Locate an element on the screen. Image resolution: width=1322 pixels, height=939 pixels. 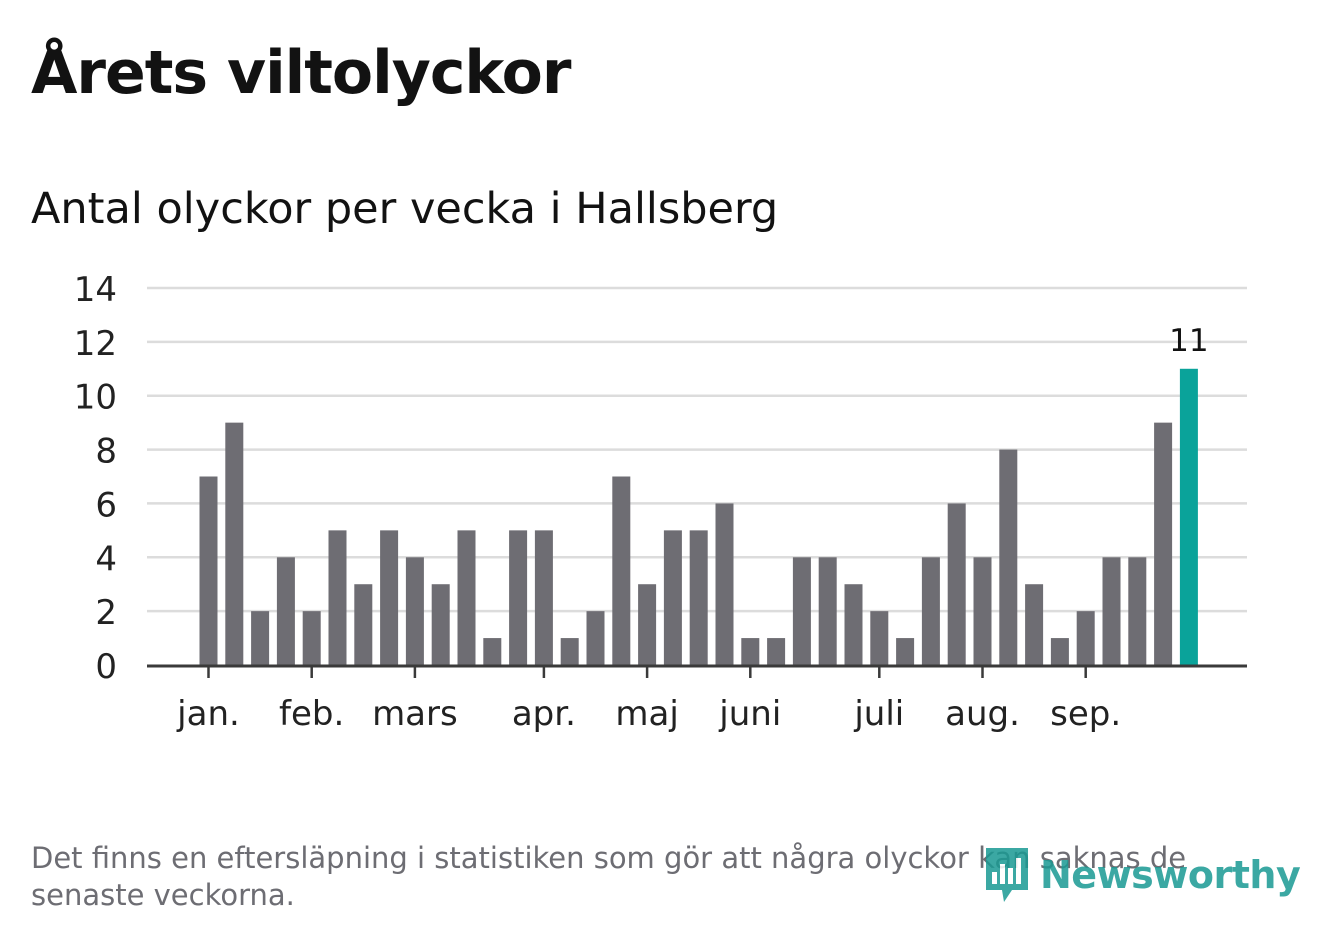
chart-subtitle: Antal olyckor per vecka i Hallsberg is located at coordinates (405, 209).